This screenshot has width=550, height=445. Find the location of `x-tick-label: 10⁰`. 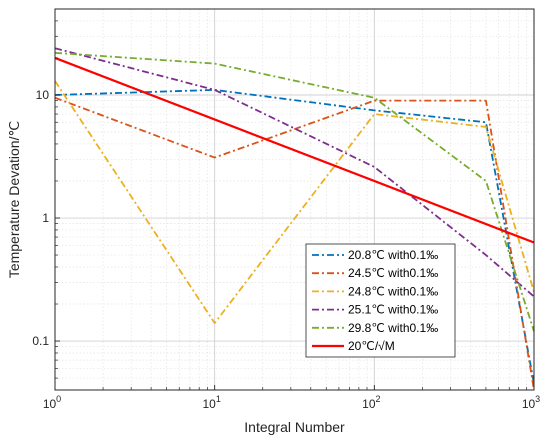

x-tick-label: 10⁰ is located at coordinates (52, 402).